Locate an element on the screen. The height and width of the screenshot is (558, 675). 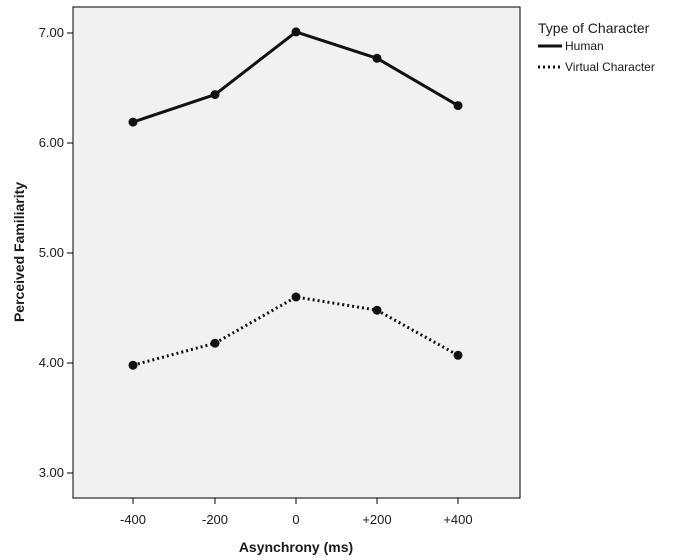
legend-label: Virtual Character is located at coordinates (610, 67).